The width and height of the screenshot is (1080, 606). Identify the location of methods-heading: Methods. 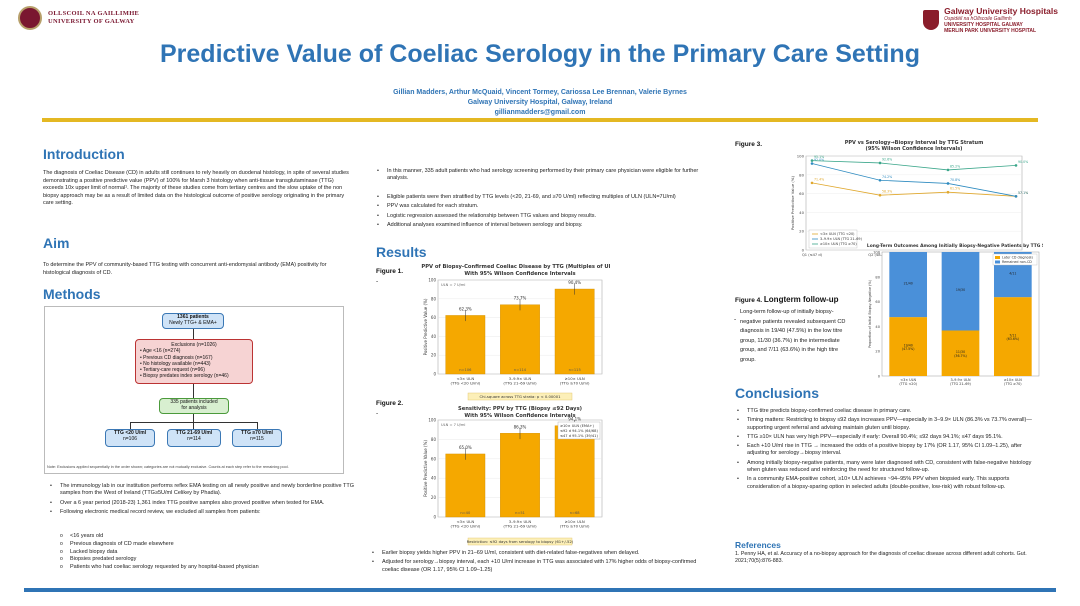
(72, 294).